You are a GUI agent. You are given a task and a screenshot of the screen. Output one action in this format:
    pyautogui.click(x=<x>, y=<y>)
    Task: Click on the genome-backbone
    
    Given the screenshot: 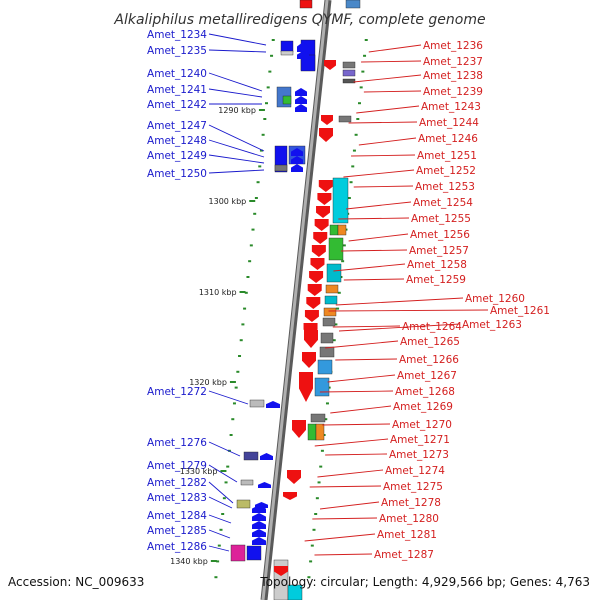 What is the action you would take?
    pyautogui.click(x=296, y=300)
    